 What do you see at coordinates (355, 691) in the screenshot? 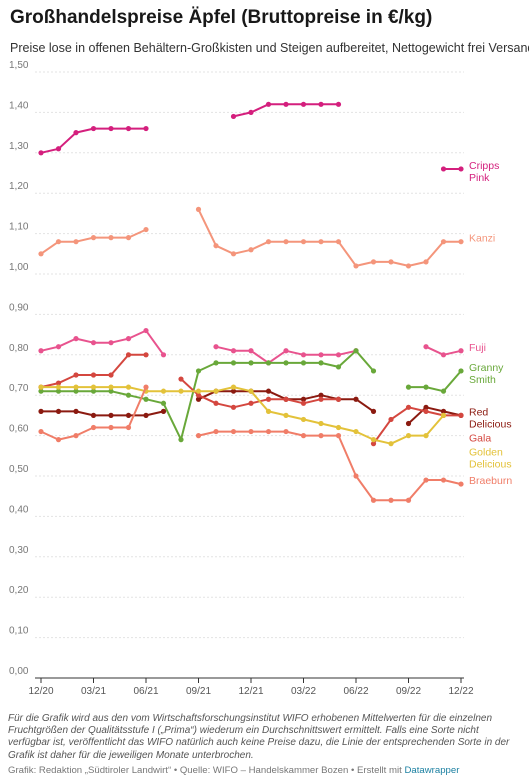
I see `x-tick-label: 06/22` at bounding box center [355, 691].